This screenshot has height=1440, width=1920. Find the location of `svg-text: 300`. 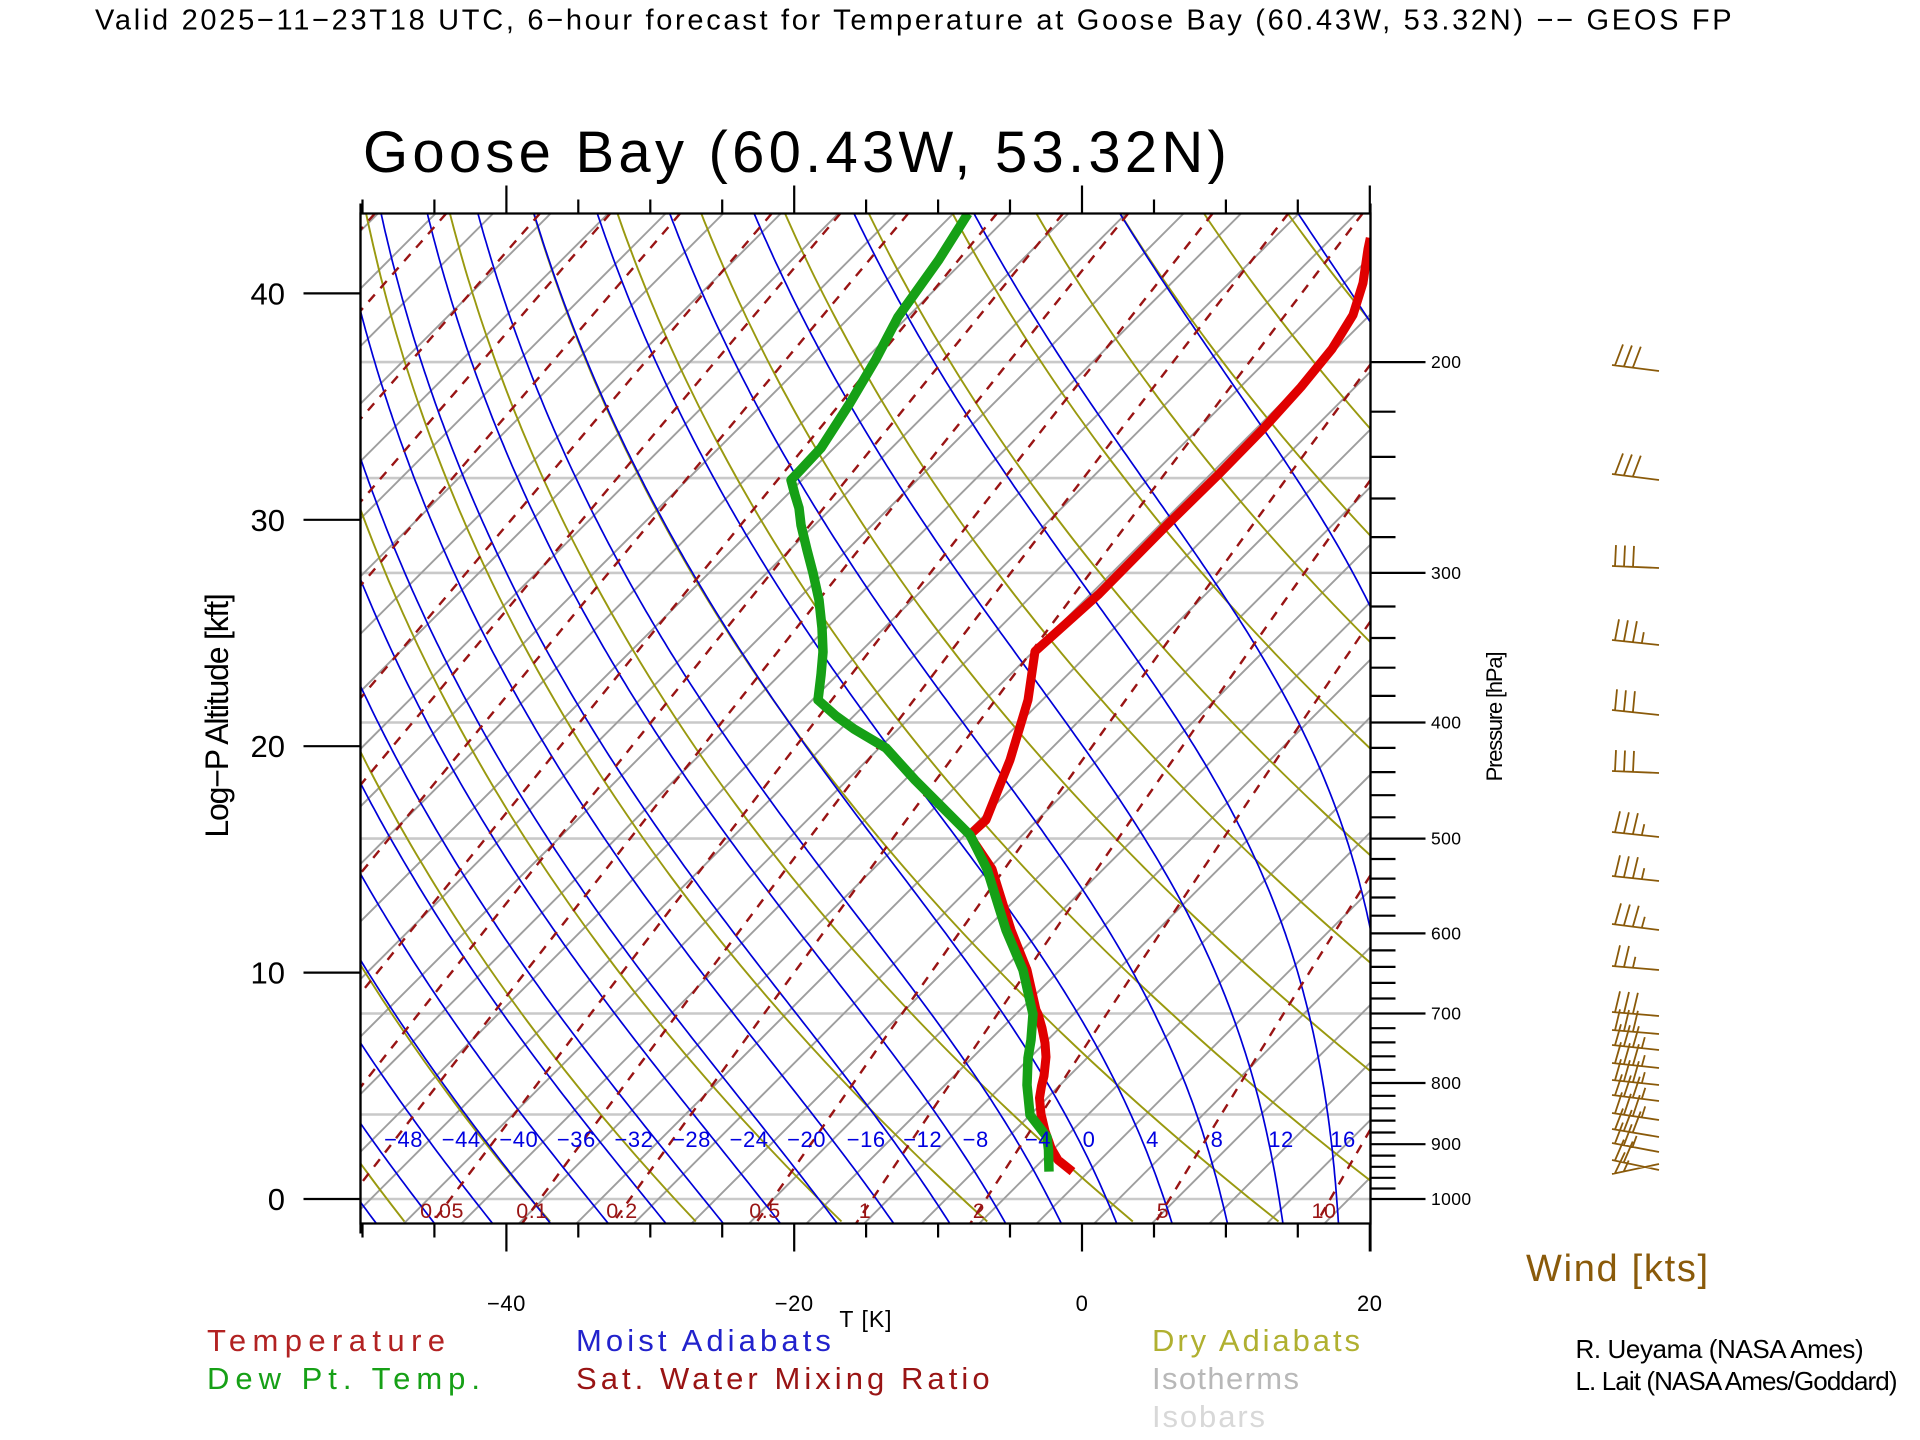

svg-text: 300 is located at coordinates (1446, 573).